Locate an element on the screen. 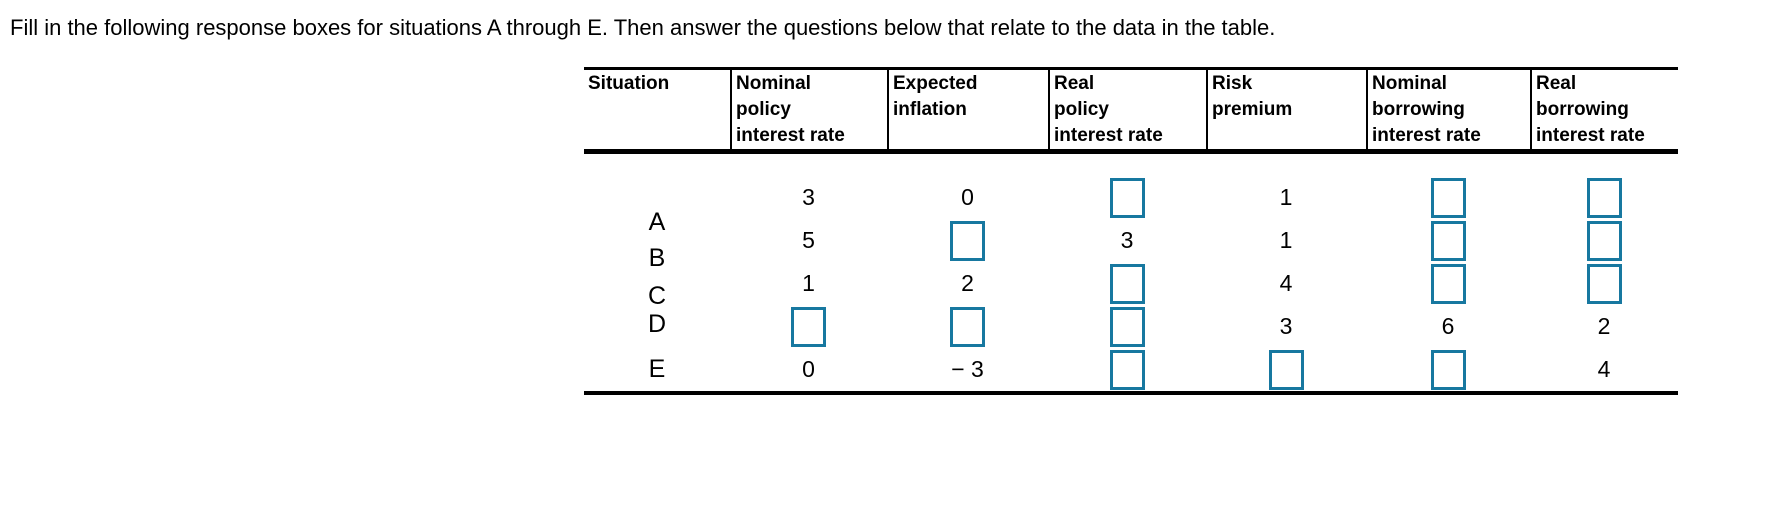  cell-value-E-expected-inflation: − 3 is located at coordinates (967, 369).